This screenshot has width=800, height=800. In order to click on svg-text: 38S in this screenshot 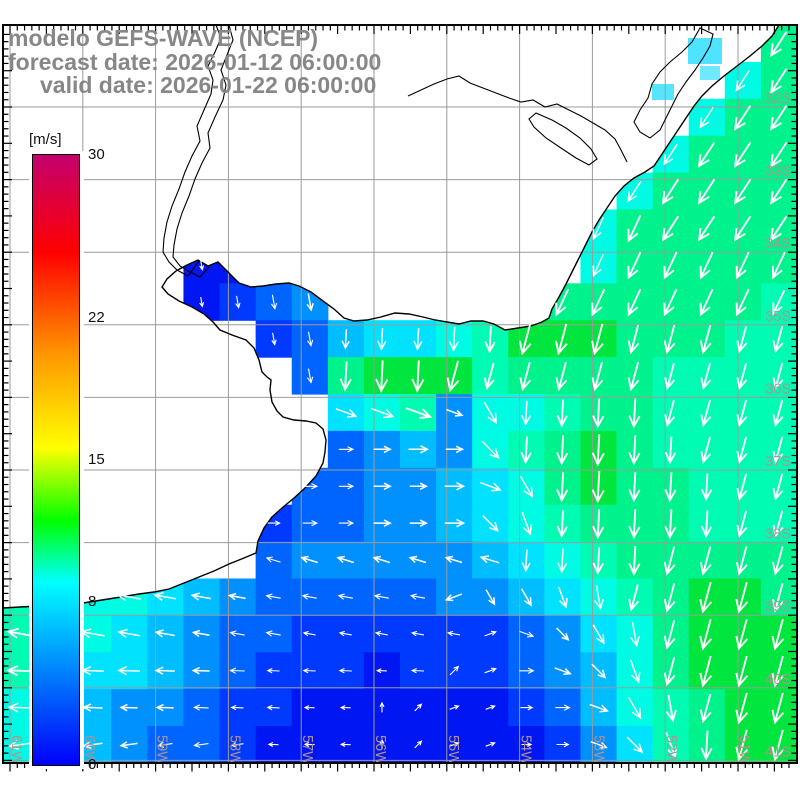, I will do `click(778, 535)`.